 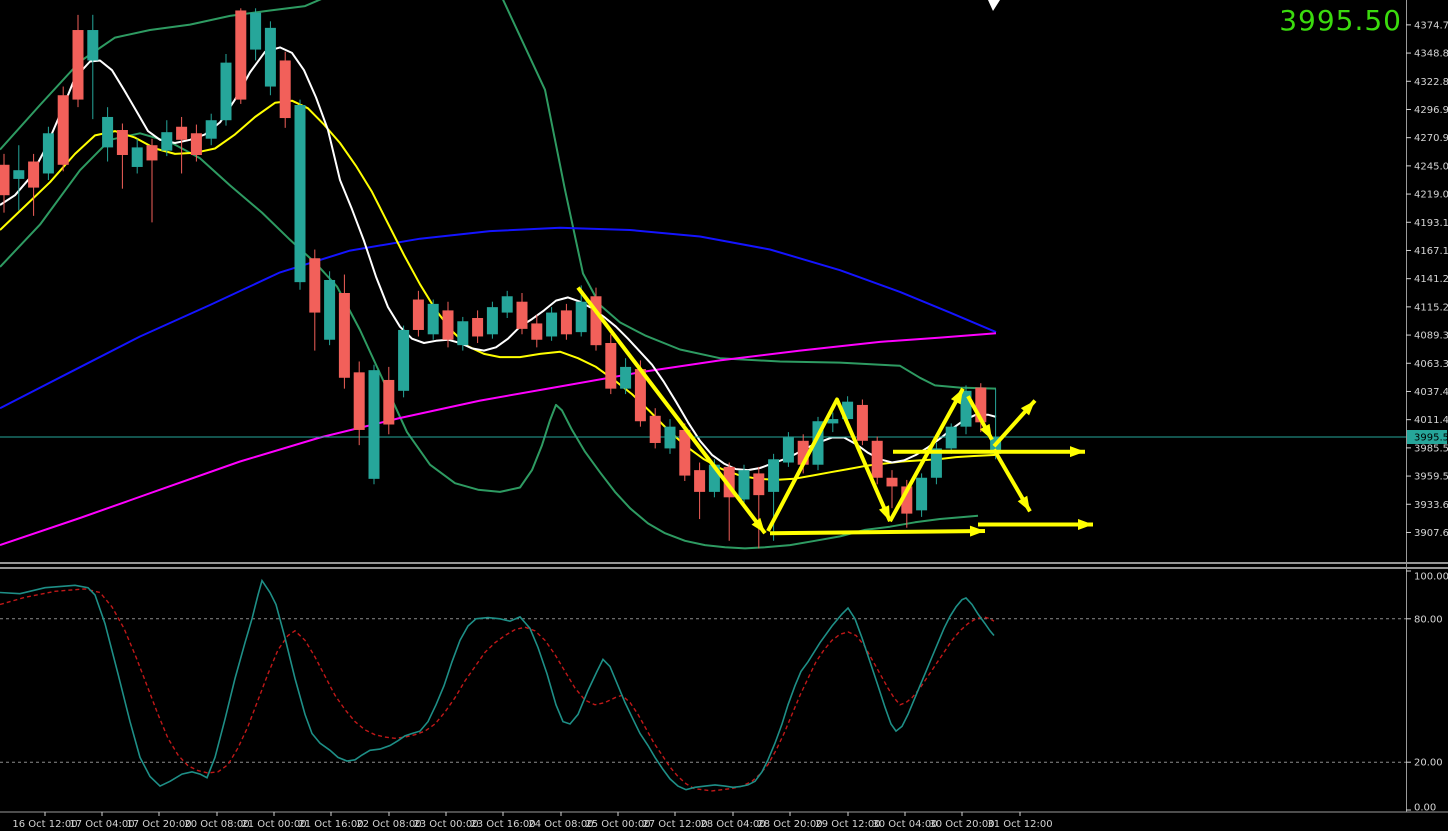 What do you see at coordinates (1431, 166) in the screenshot?
I see `price-axis-label: 4245.00` at bounding box center [1431, 166].